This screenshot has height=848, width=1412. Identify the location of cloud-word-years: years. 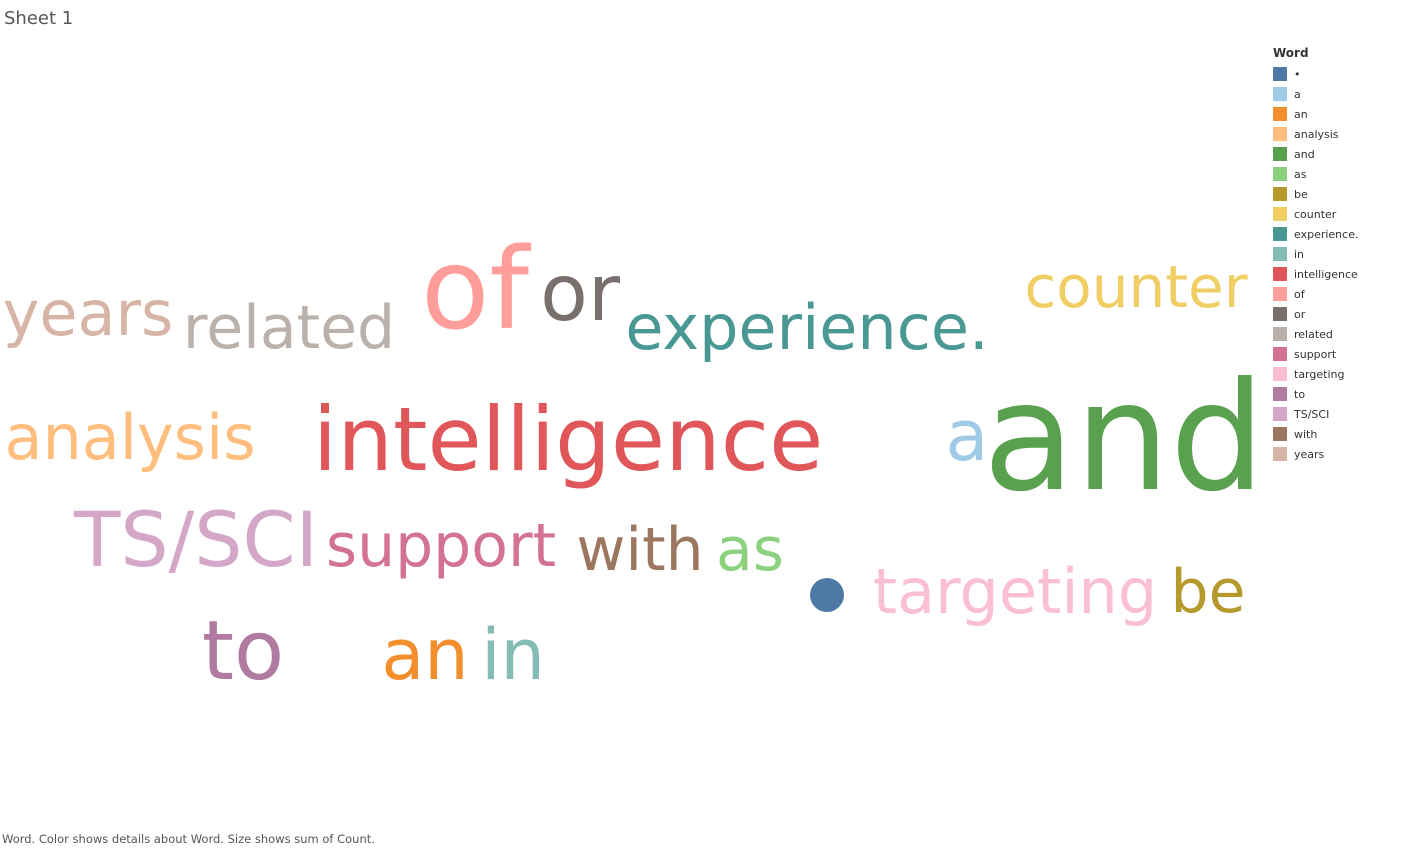
(88, 313).